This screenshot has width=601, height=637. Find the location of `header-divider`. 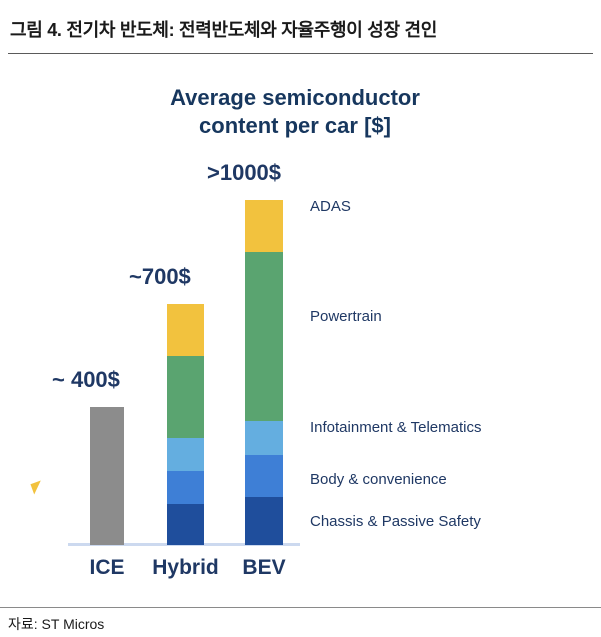

header-divider is located at coordinates (300, 53).